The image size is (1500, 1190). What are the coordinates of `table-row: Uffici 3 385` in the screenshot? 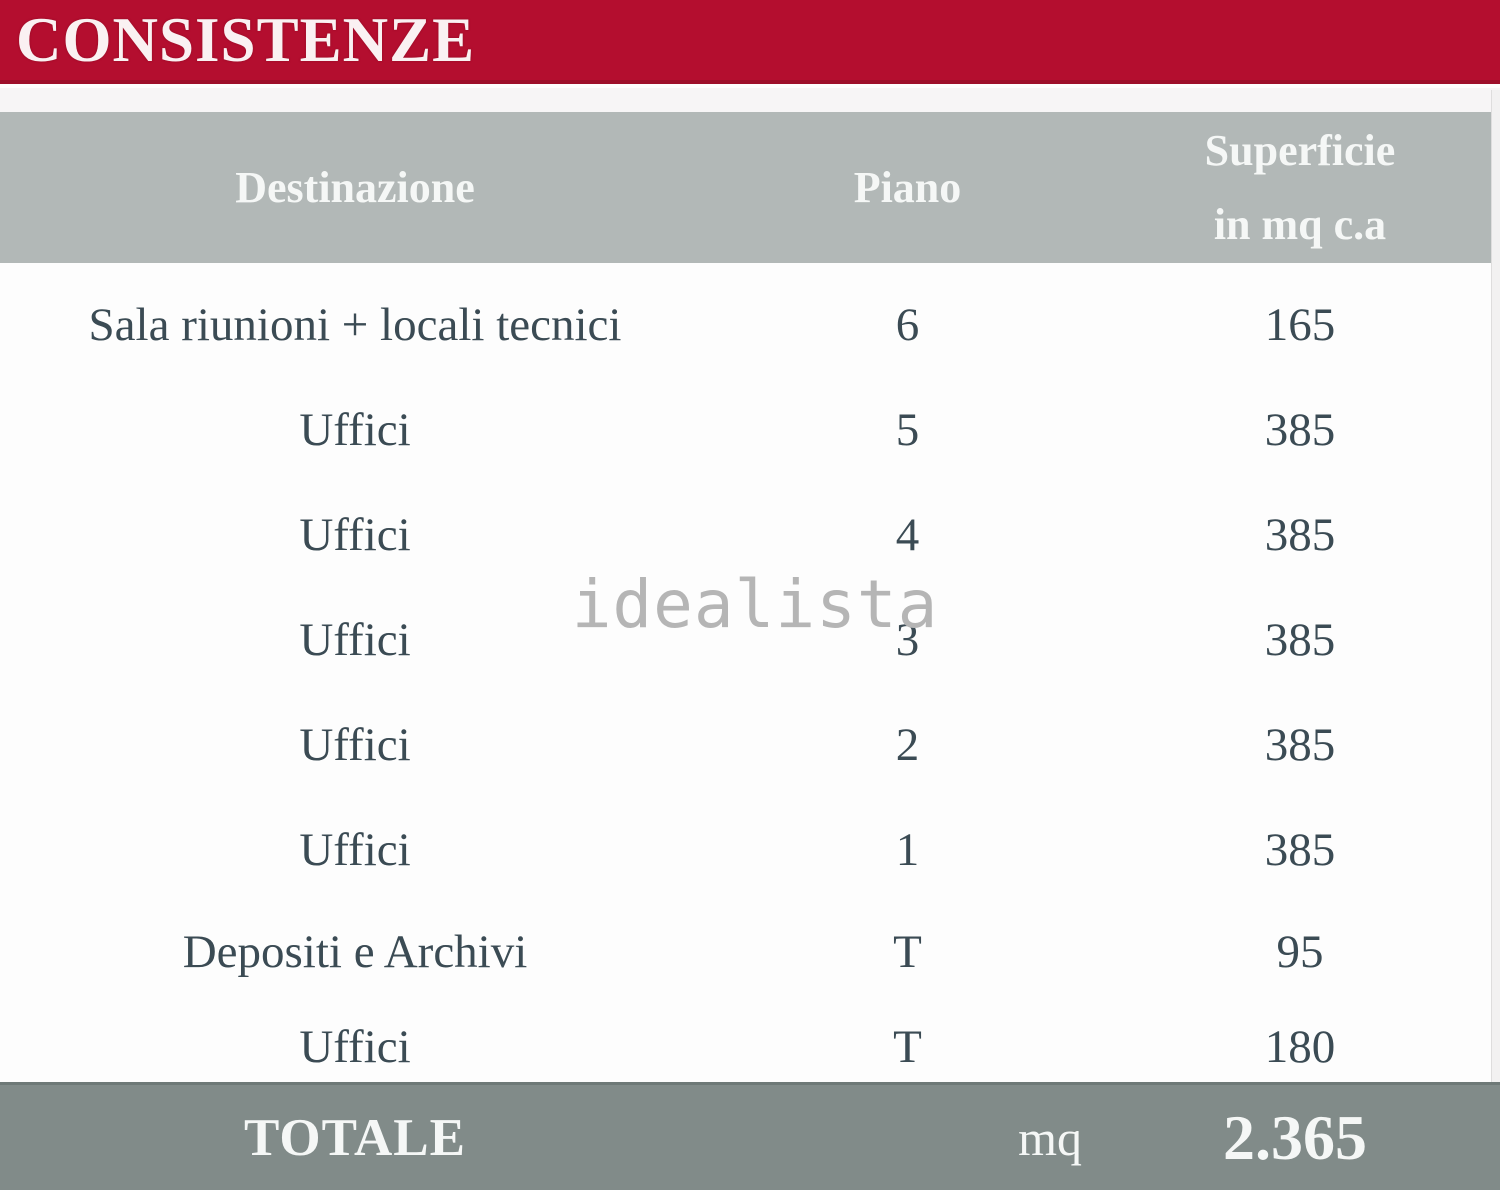 It's located at (750, 630).